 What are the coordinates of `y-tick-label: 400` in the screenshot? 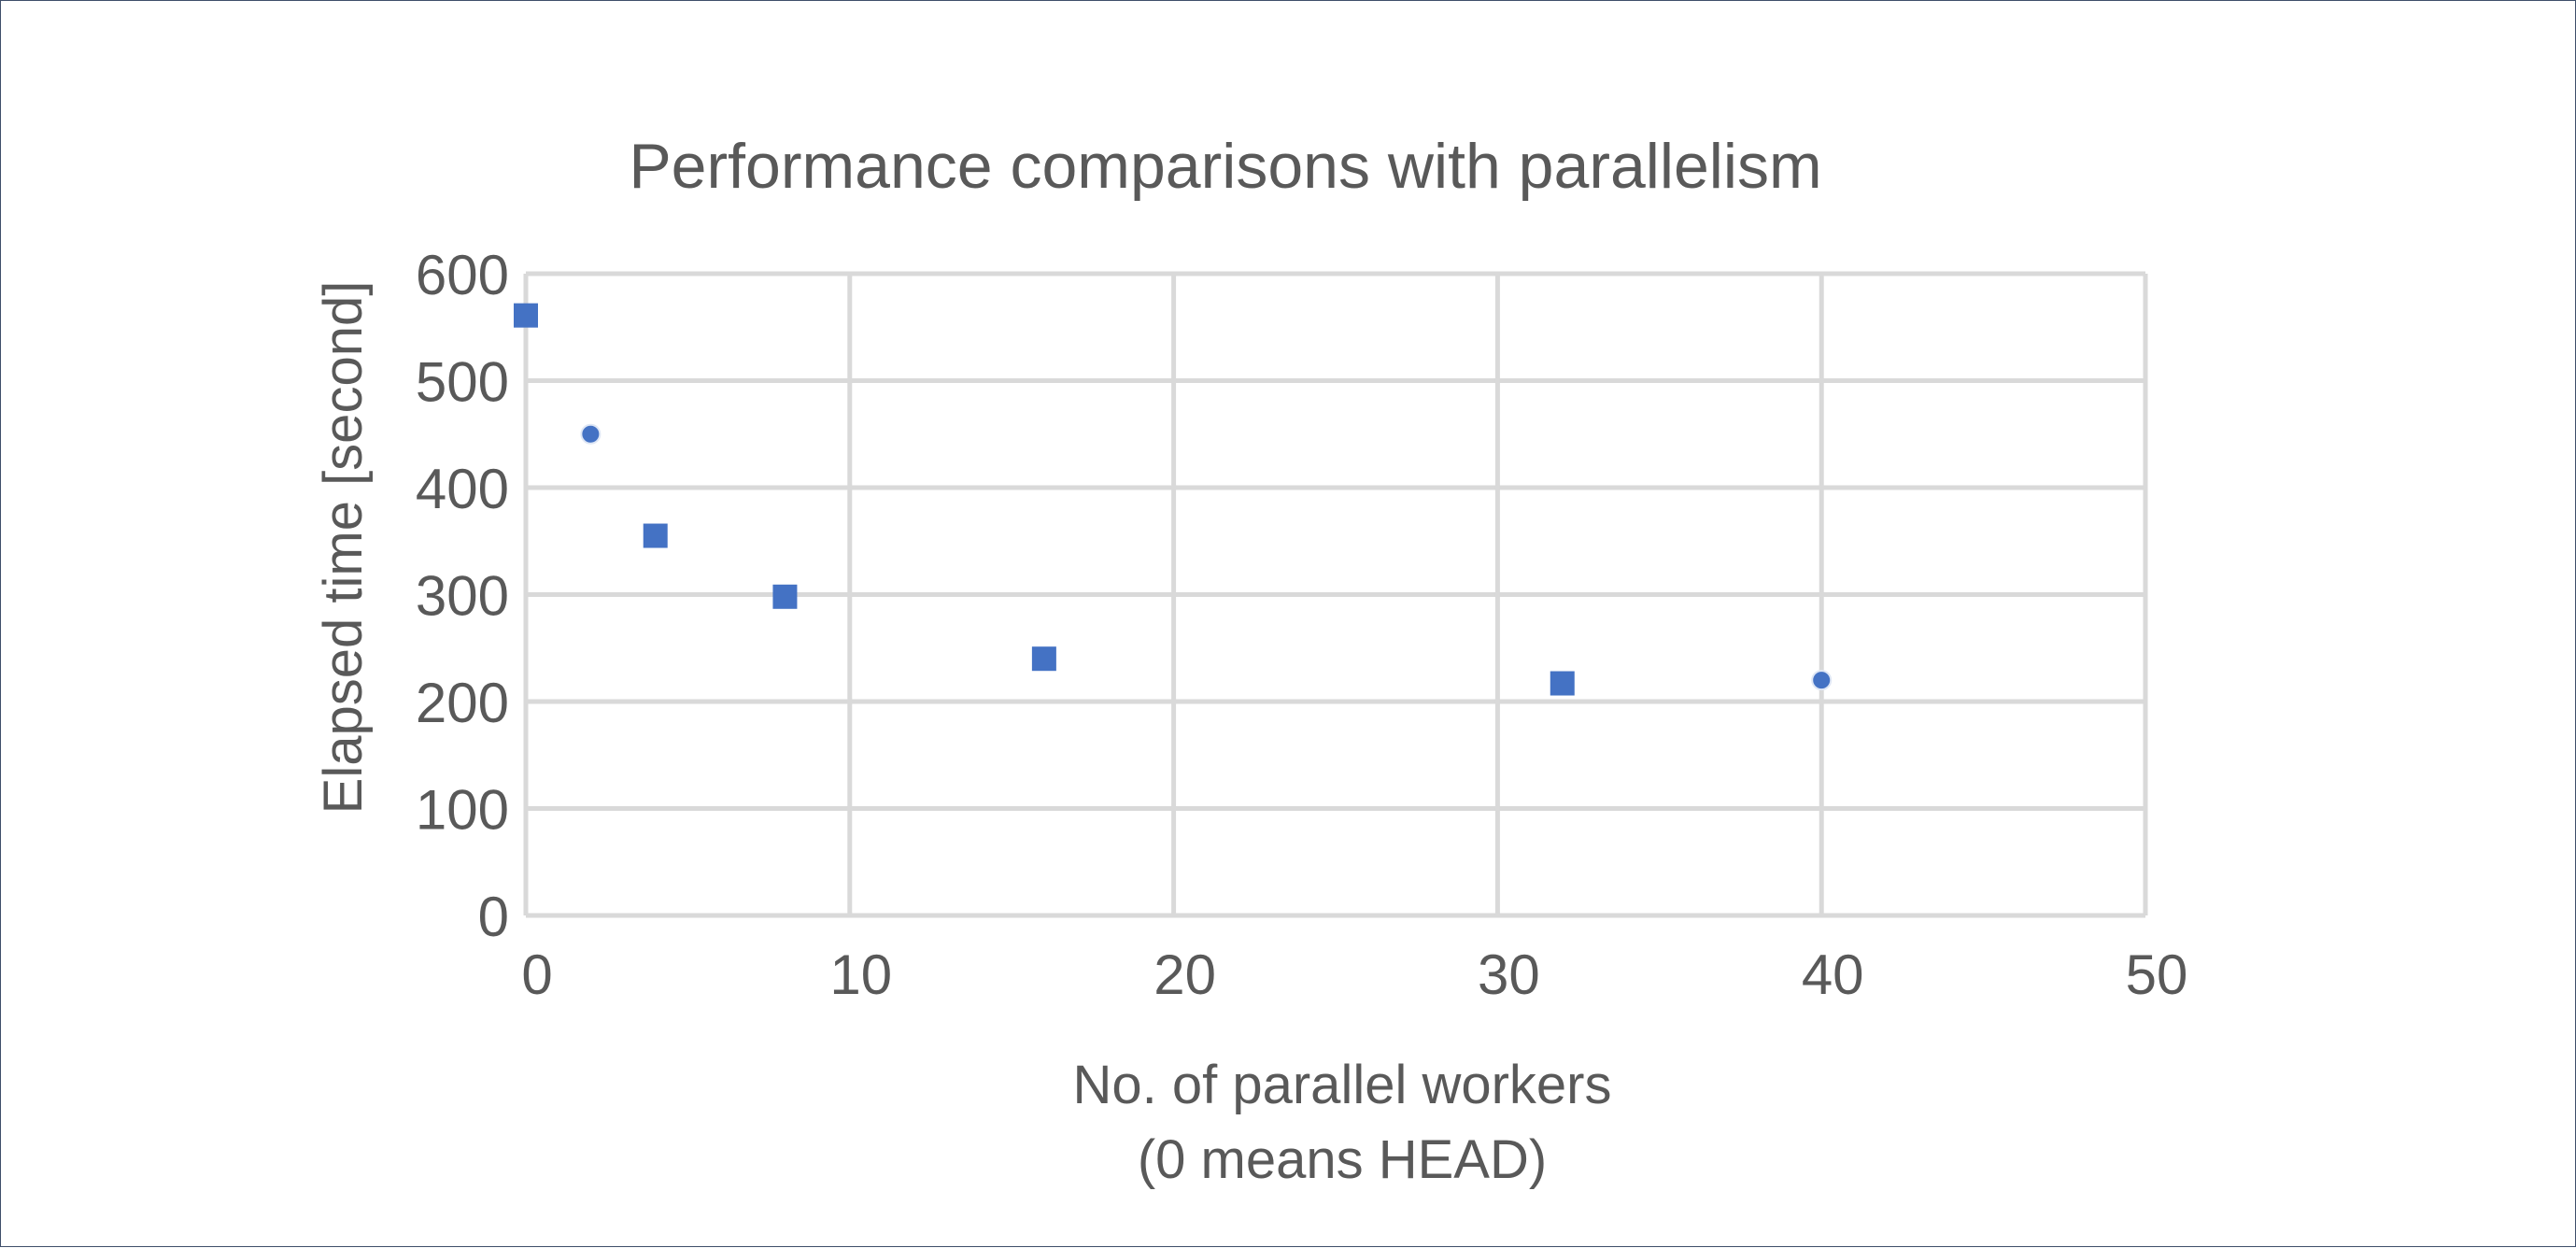 It's located at (462, 489).